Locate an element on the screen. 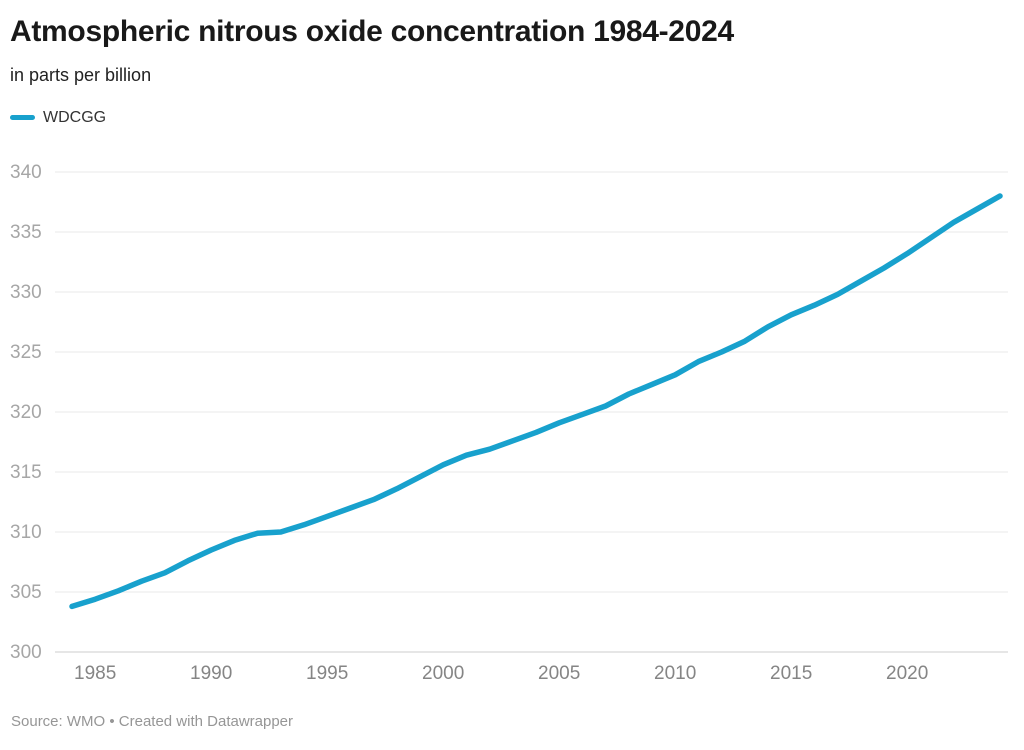 The image size is (1024, 750). y-tick-label: 325 is located at coordinates (26, 352).